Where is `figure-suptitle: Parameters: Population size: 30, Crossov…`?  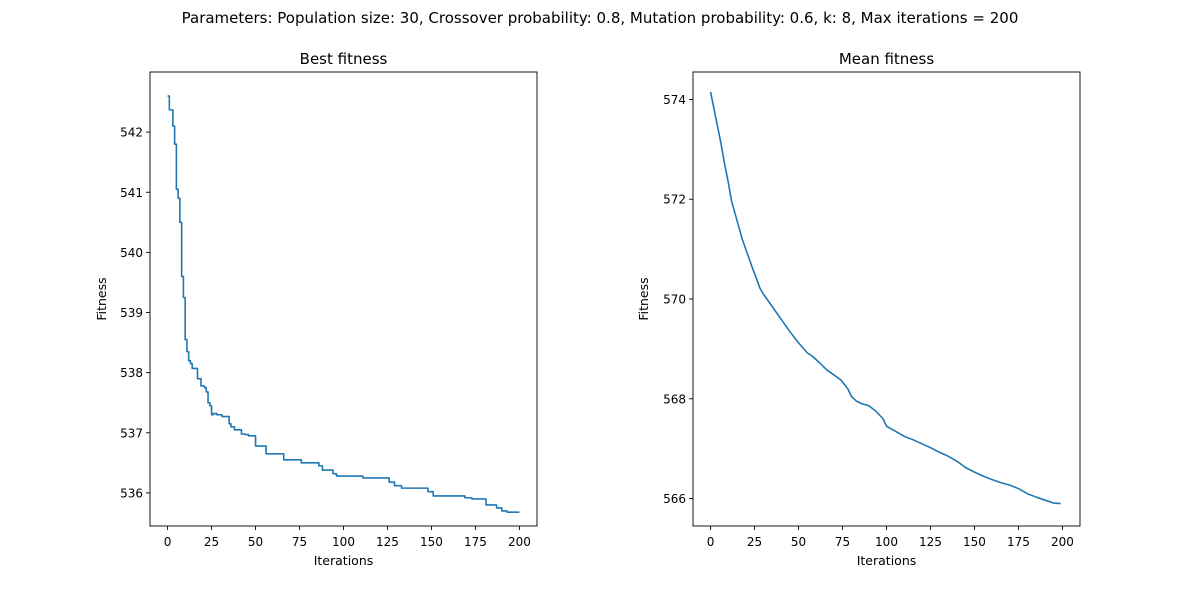 figure-suptitle: Parameters: Population size: 30, Crossov… is located at coordinates (600, 18).